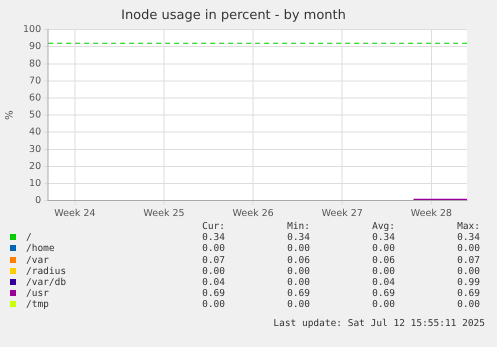  I want to click on y-tick-label: 10, so click(35, 183).